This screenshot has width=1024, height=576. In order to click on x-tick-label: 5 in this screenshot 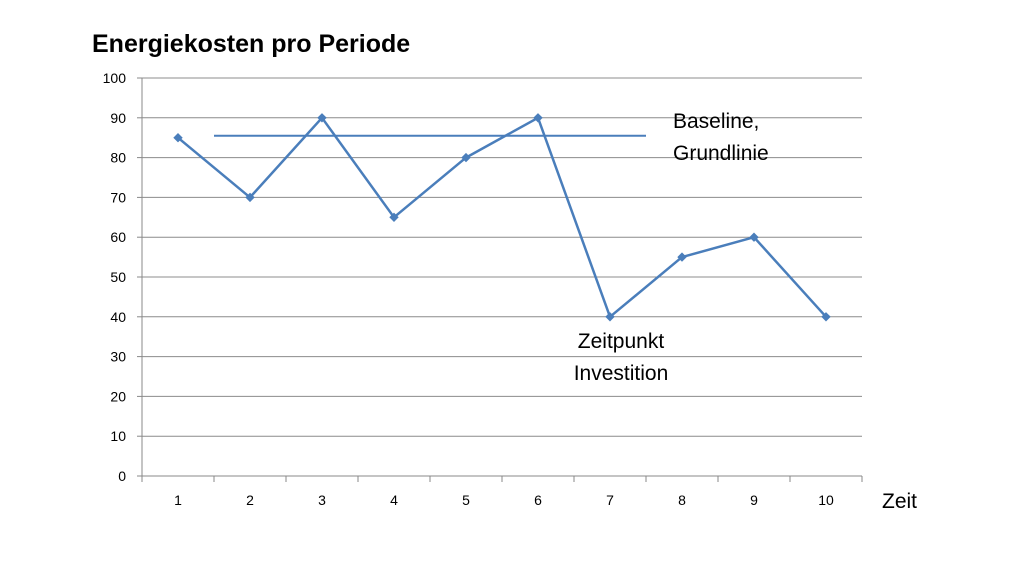, I will do `click(466, 500)`.